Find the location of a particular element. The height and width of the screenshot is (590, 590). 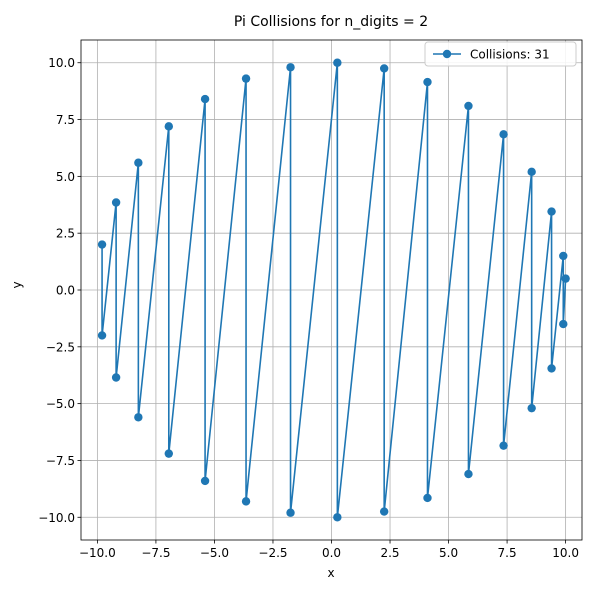

x-tick-label: −2.5 is located at coordinates (272, 553).